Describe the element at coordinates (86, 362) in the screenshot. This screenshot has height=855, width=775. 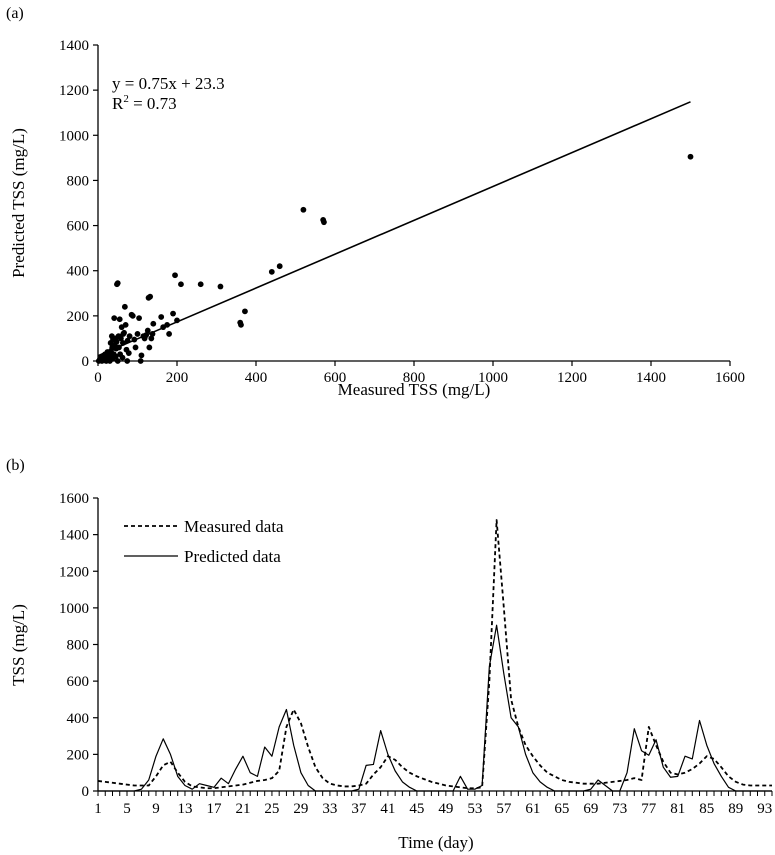
I see `panel-a-y-tick-label: 0` at that location.